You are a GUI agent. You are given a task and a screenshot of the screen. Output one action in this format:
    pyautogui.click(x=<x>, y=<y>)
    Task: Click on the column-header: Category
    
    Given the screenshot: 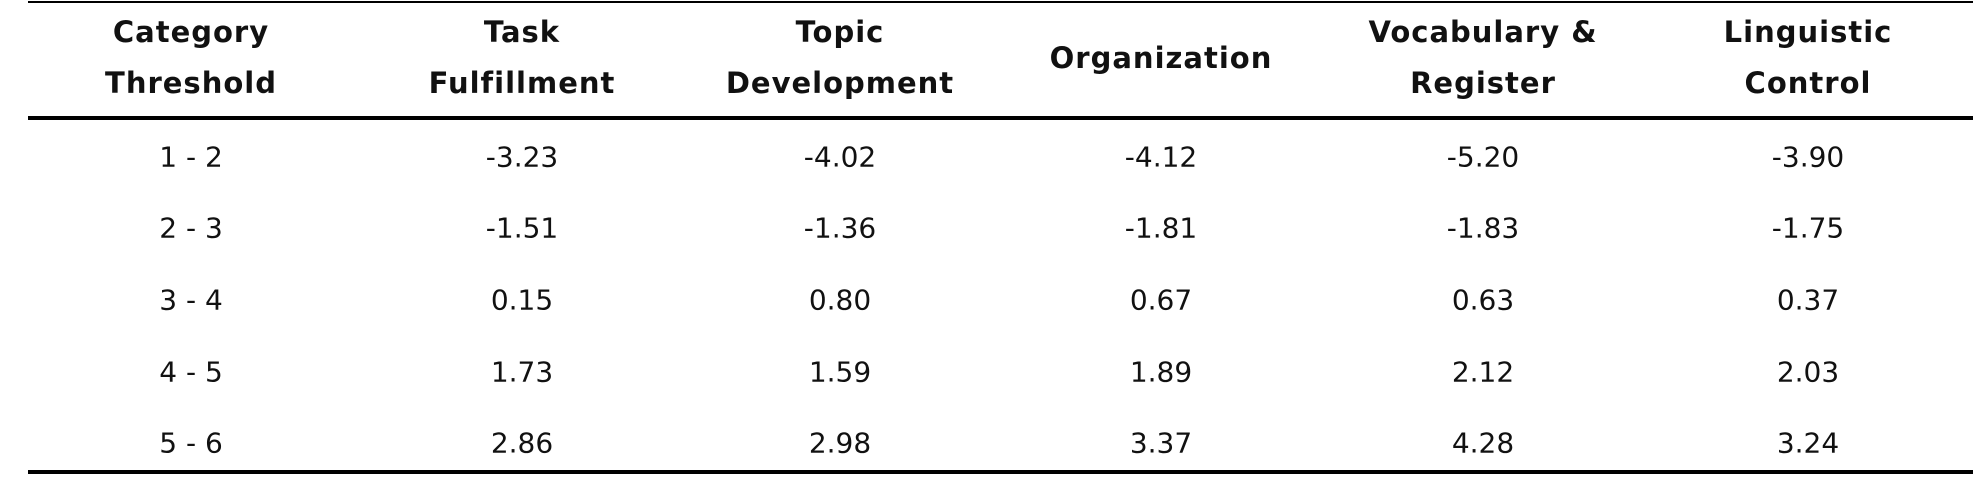 What is the action you would take?
    pyautogui.click(x=191, y=32)
    